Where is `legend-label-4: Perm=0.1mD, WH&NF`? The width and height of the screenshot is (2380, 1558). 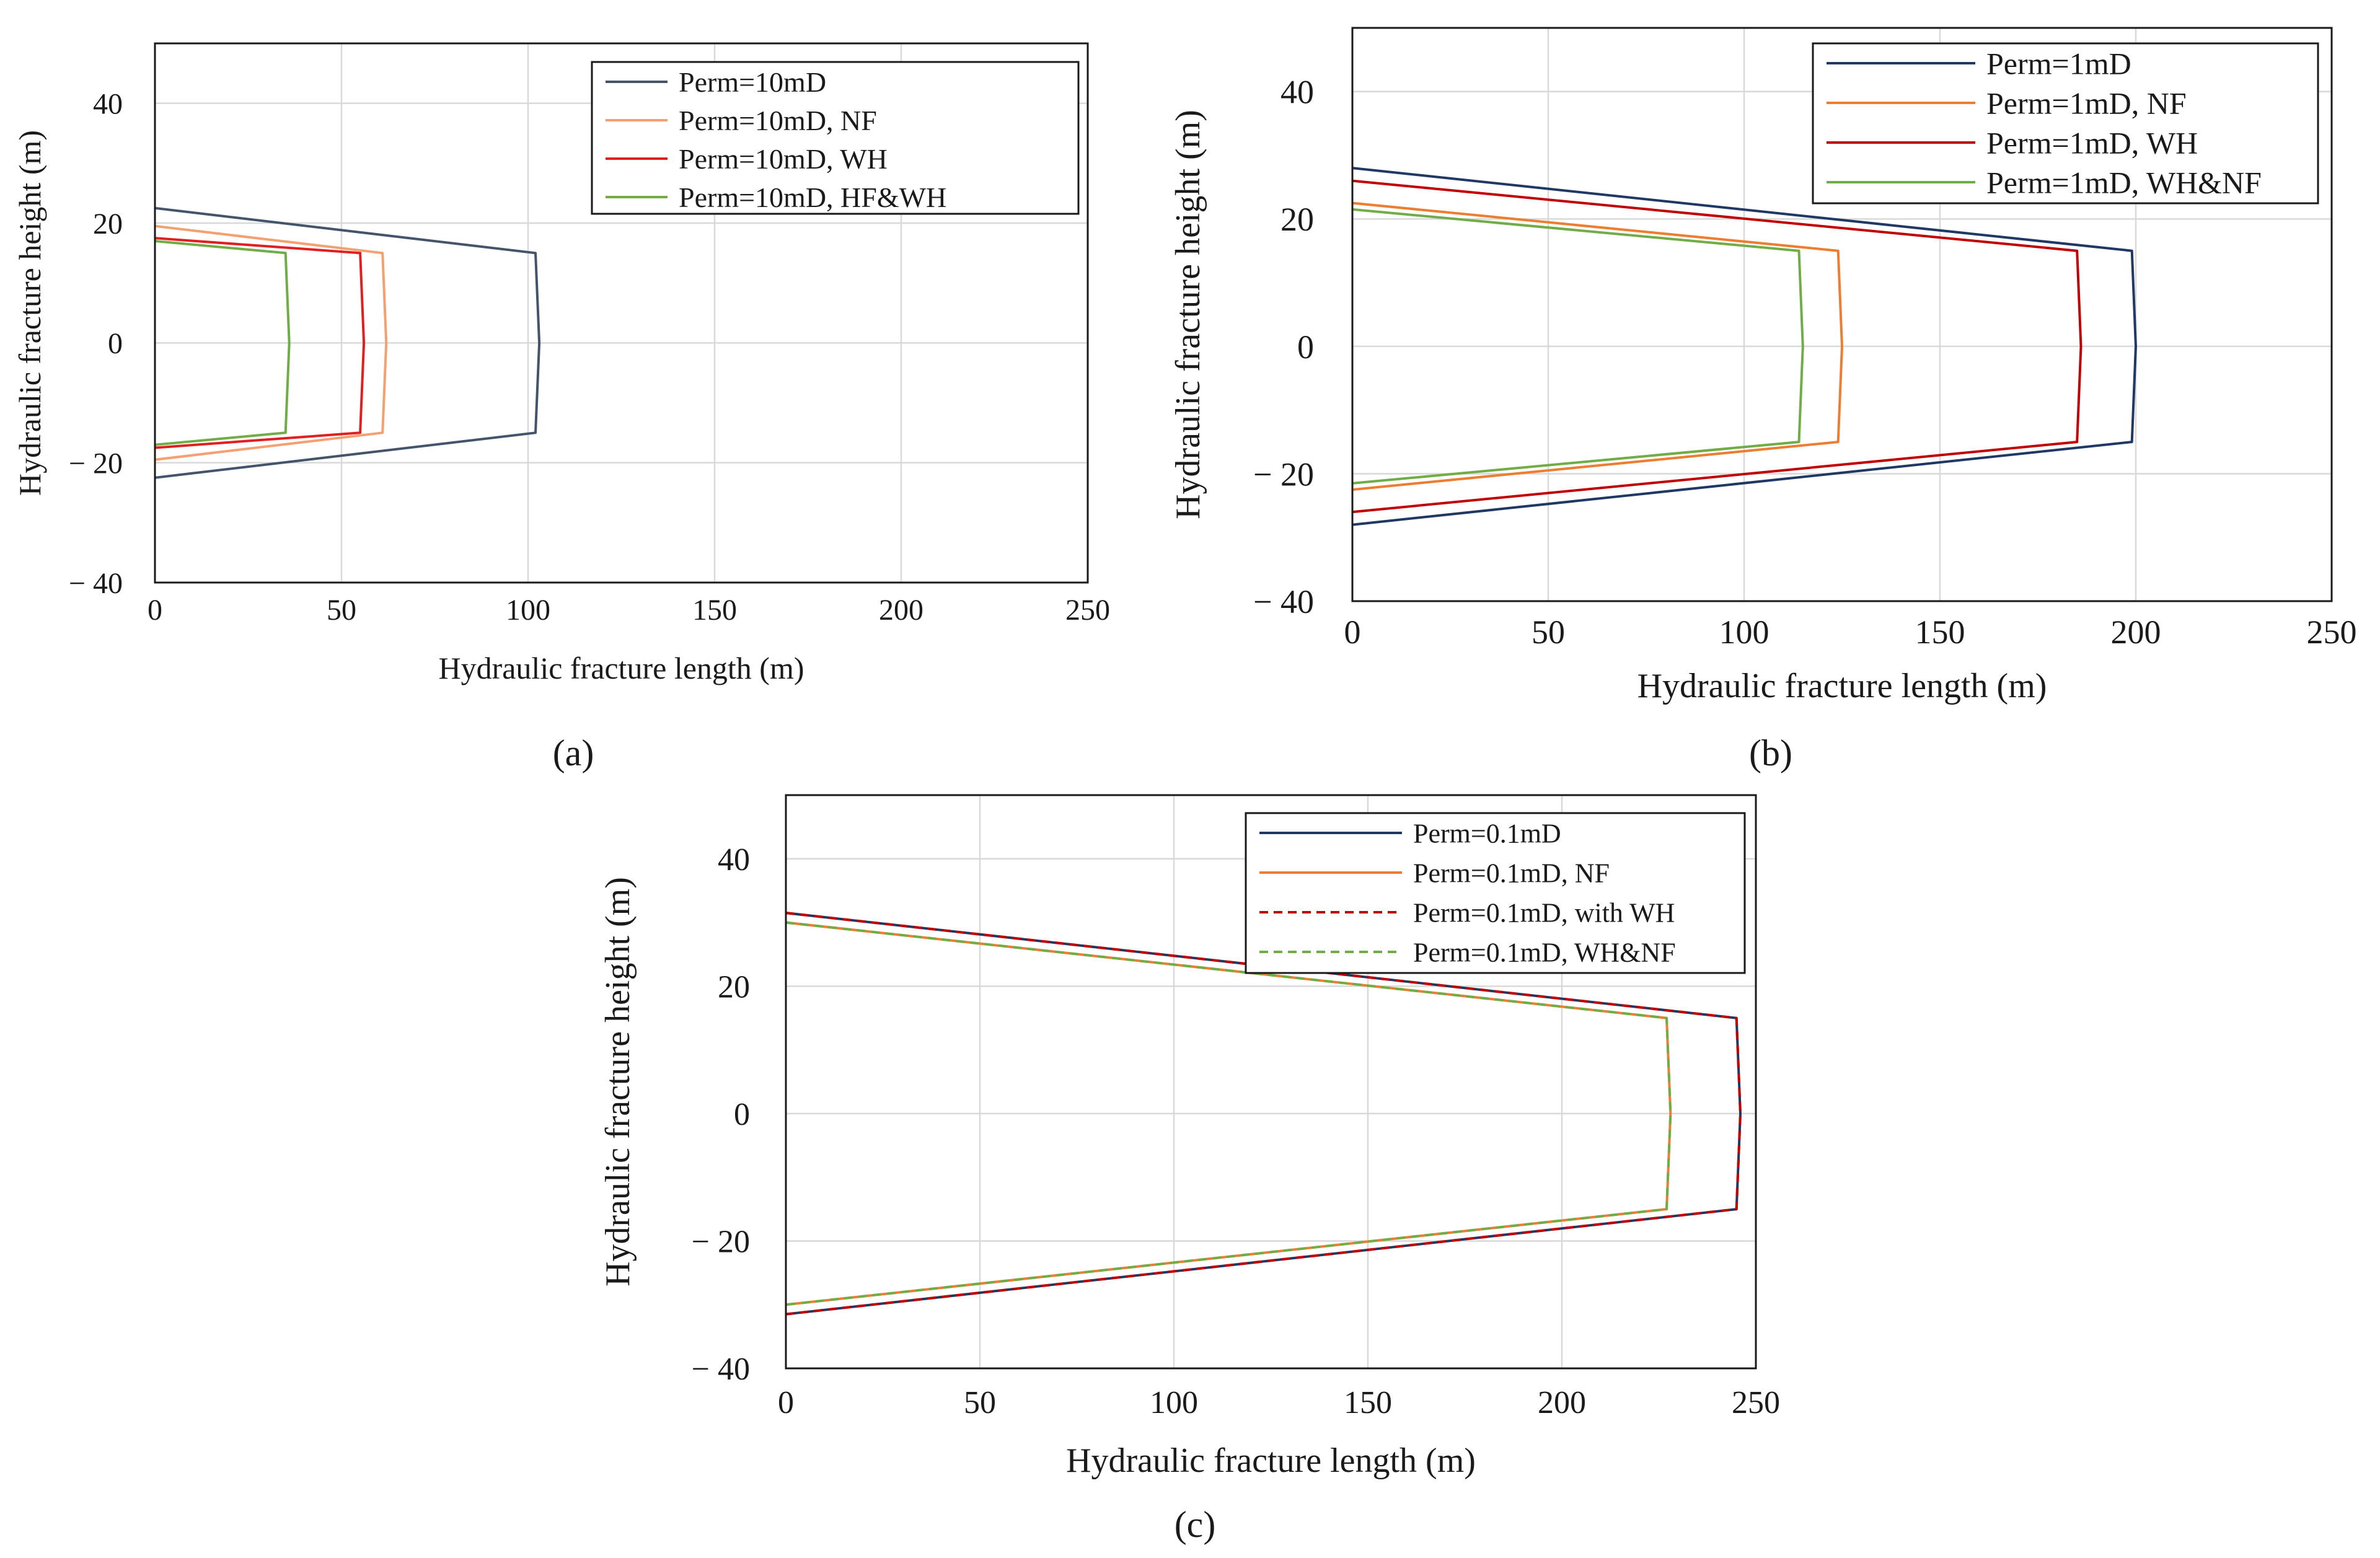
legend-label-4: Perm=0.1mD, WH&NF is located at coordinates (1544, 952).